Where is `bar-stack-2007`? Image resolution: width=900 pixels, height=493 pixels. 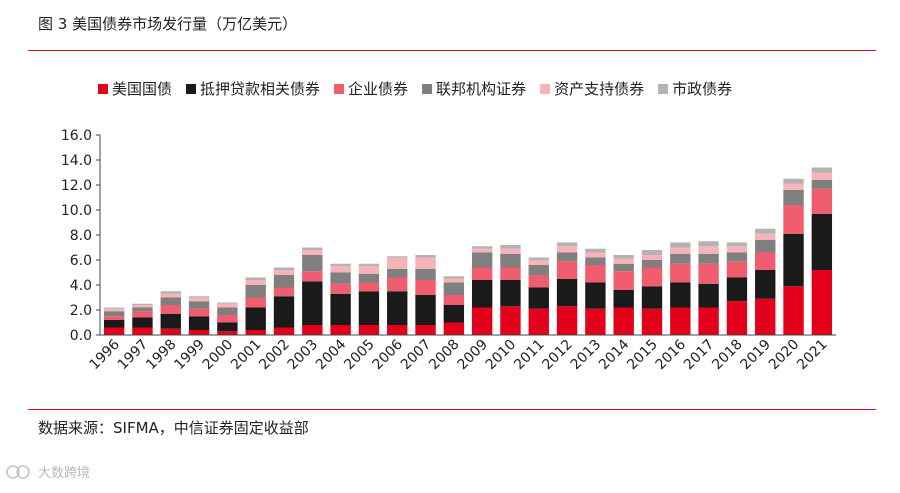 bar-stack-2007 is located at coordinates (425, 295).